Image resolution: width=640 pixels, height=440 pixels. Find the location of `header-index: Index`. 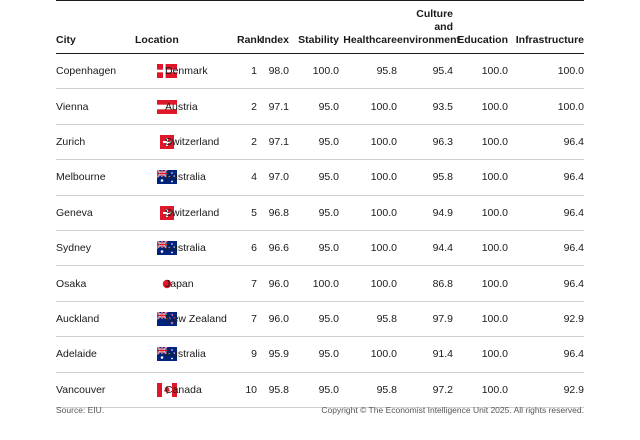

header-index: Index is located at coordinates (273, 31).